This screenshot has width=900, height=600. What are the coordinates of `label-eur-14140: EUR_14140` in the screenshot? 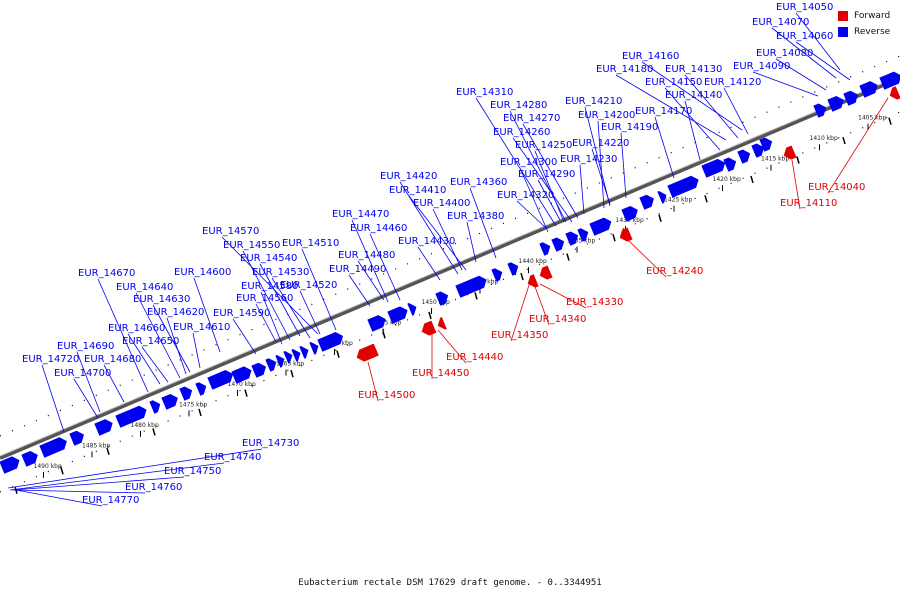 It's located at (693, 95).